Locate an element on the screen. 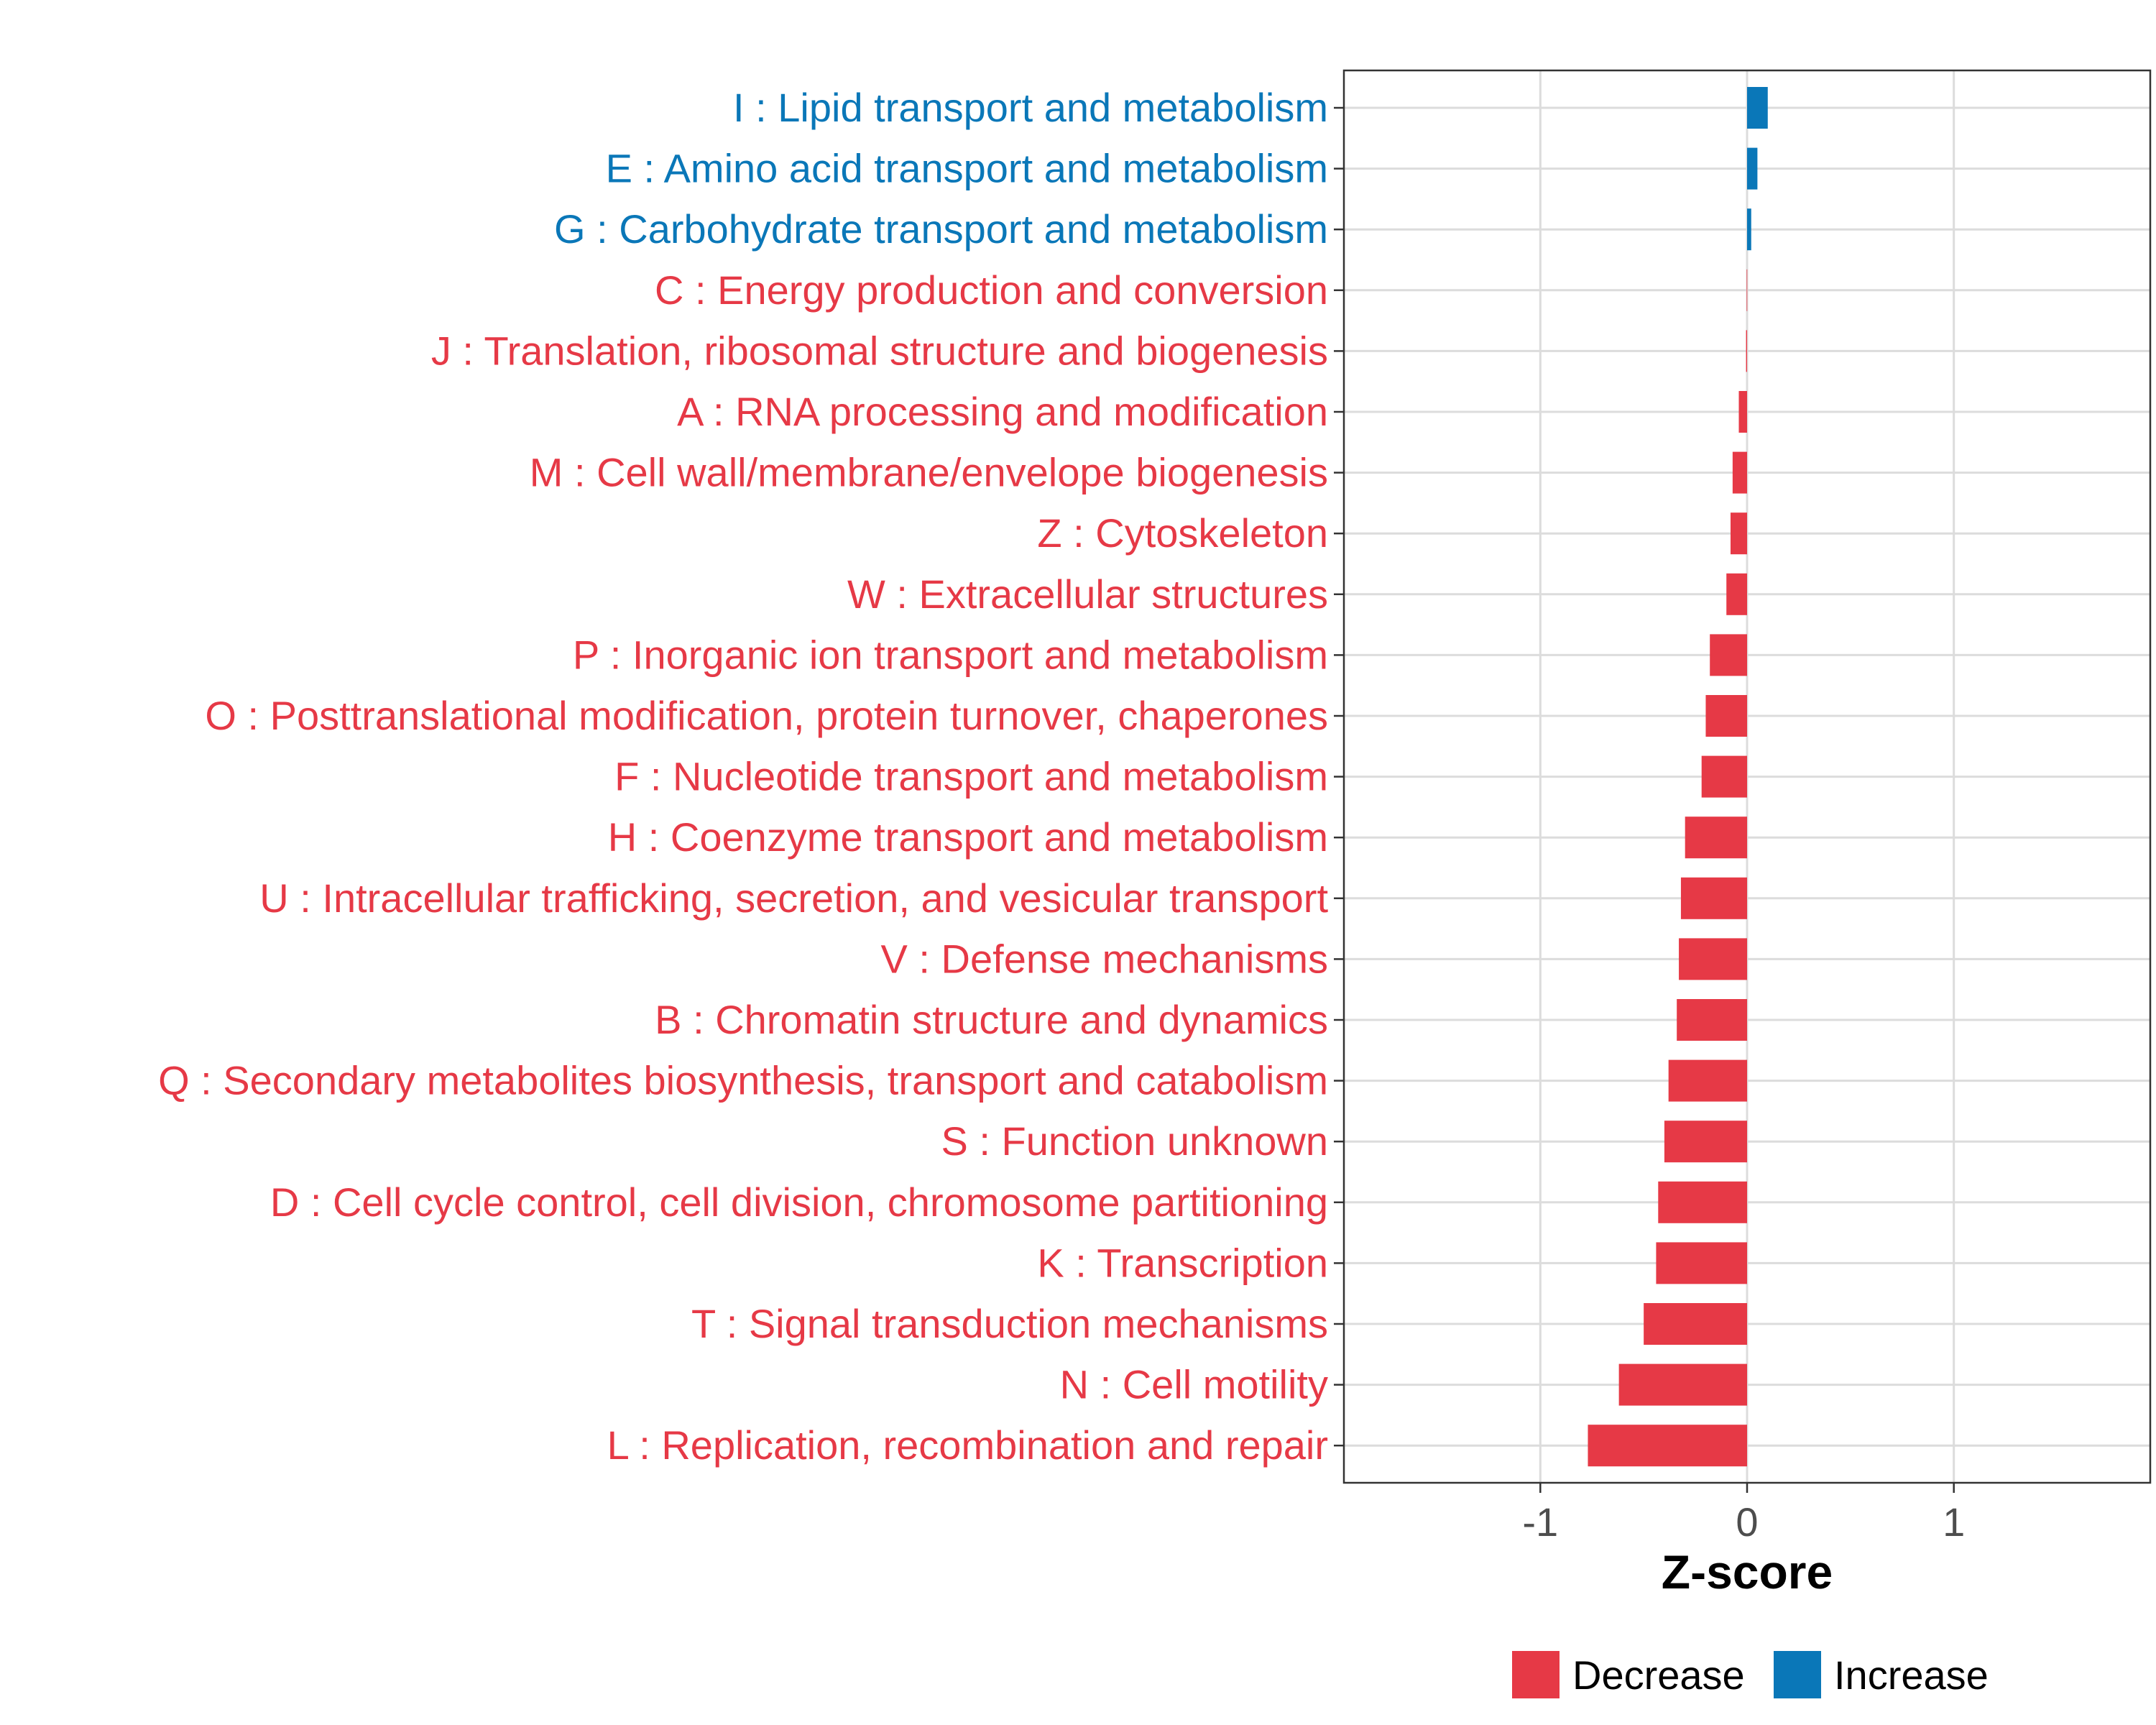 Image resolution: width=2156 pixels, height=1725 pixels. legend-label-increase: Increase is located at coordinates (1911, 1675).